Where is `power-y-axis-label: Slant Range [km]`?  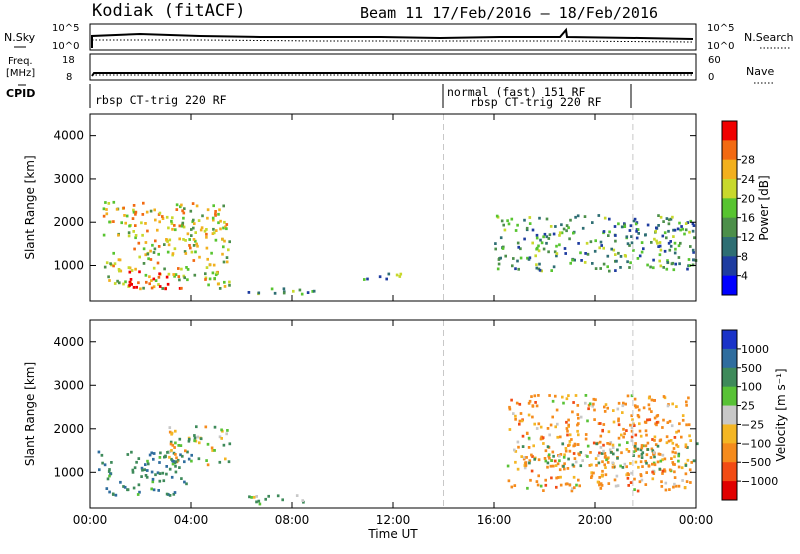 power-y-axis-label: Slant Range [km] is located at coordinates (30, 207).